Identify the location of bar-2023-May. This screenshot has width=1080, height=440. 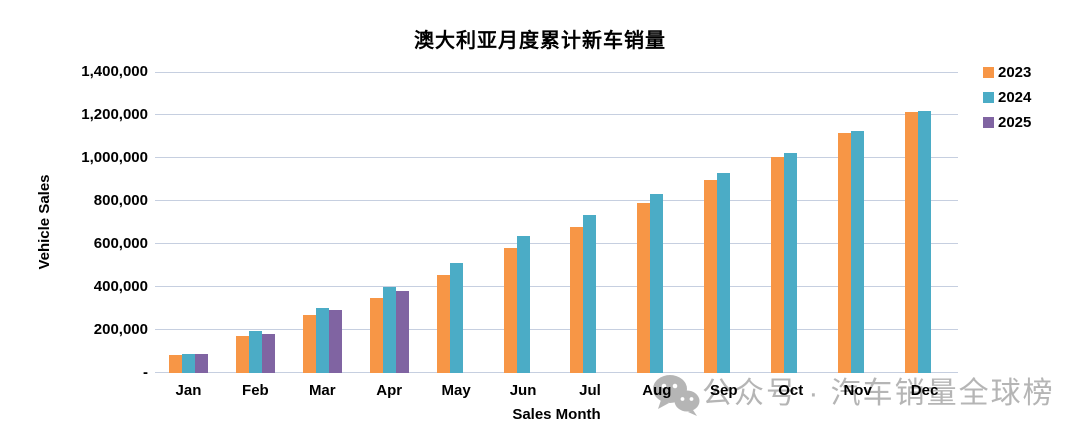
(443, 323).